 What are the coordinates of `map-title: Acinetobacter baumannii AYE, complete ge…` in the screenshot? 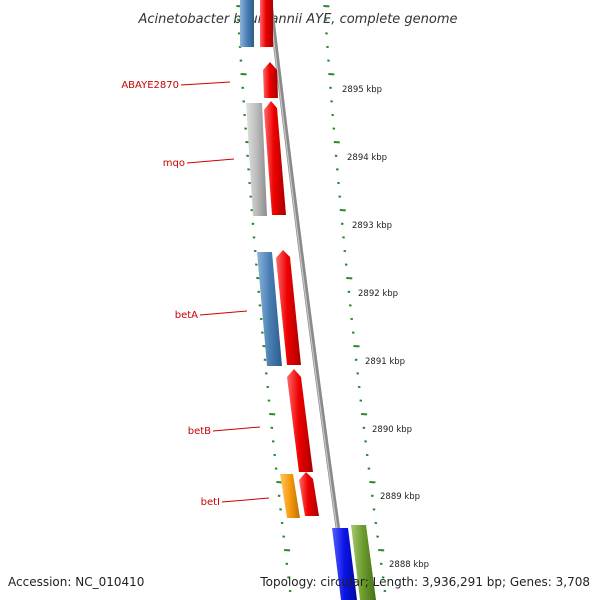 It's located at (297, 19).